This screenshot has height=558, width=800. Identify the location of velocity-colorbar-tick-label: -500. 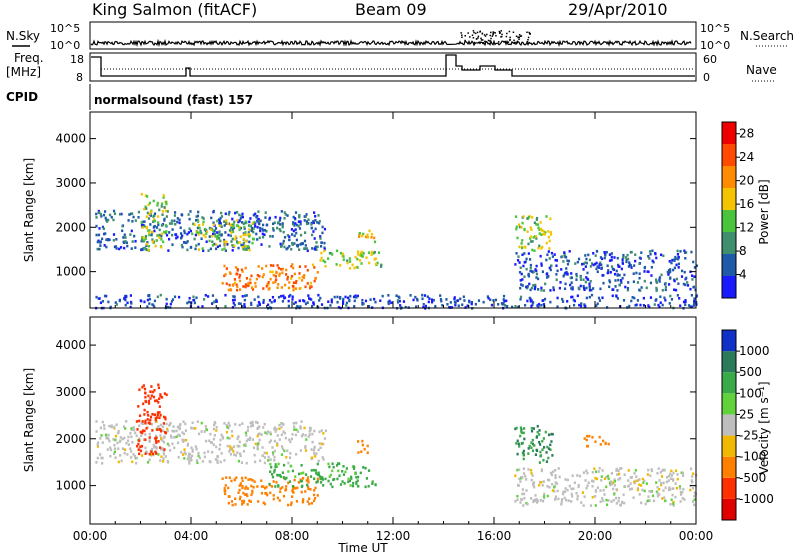
(752, 478).